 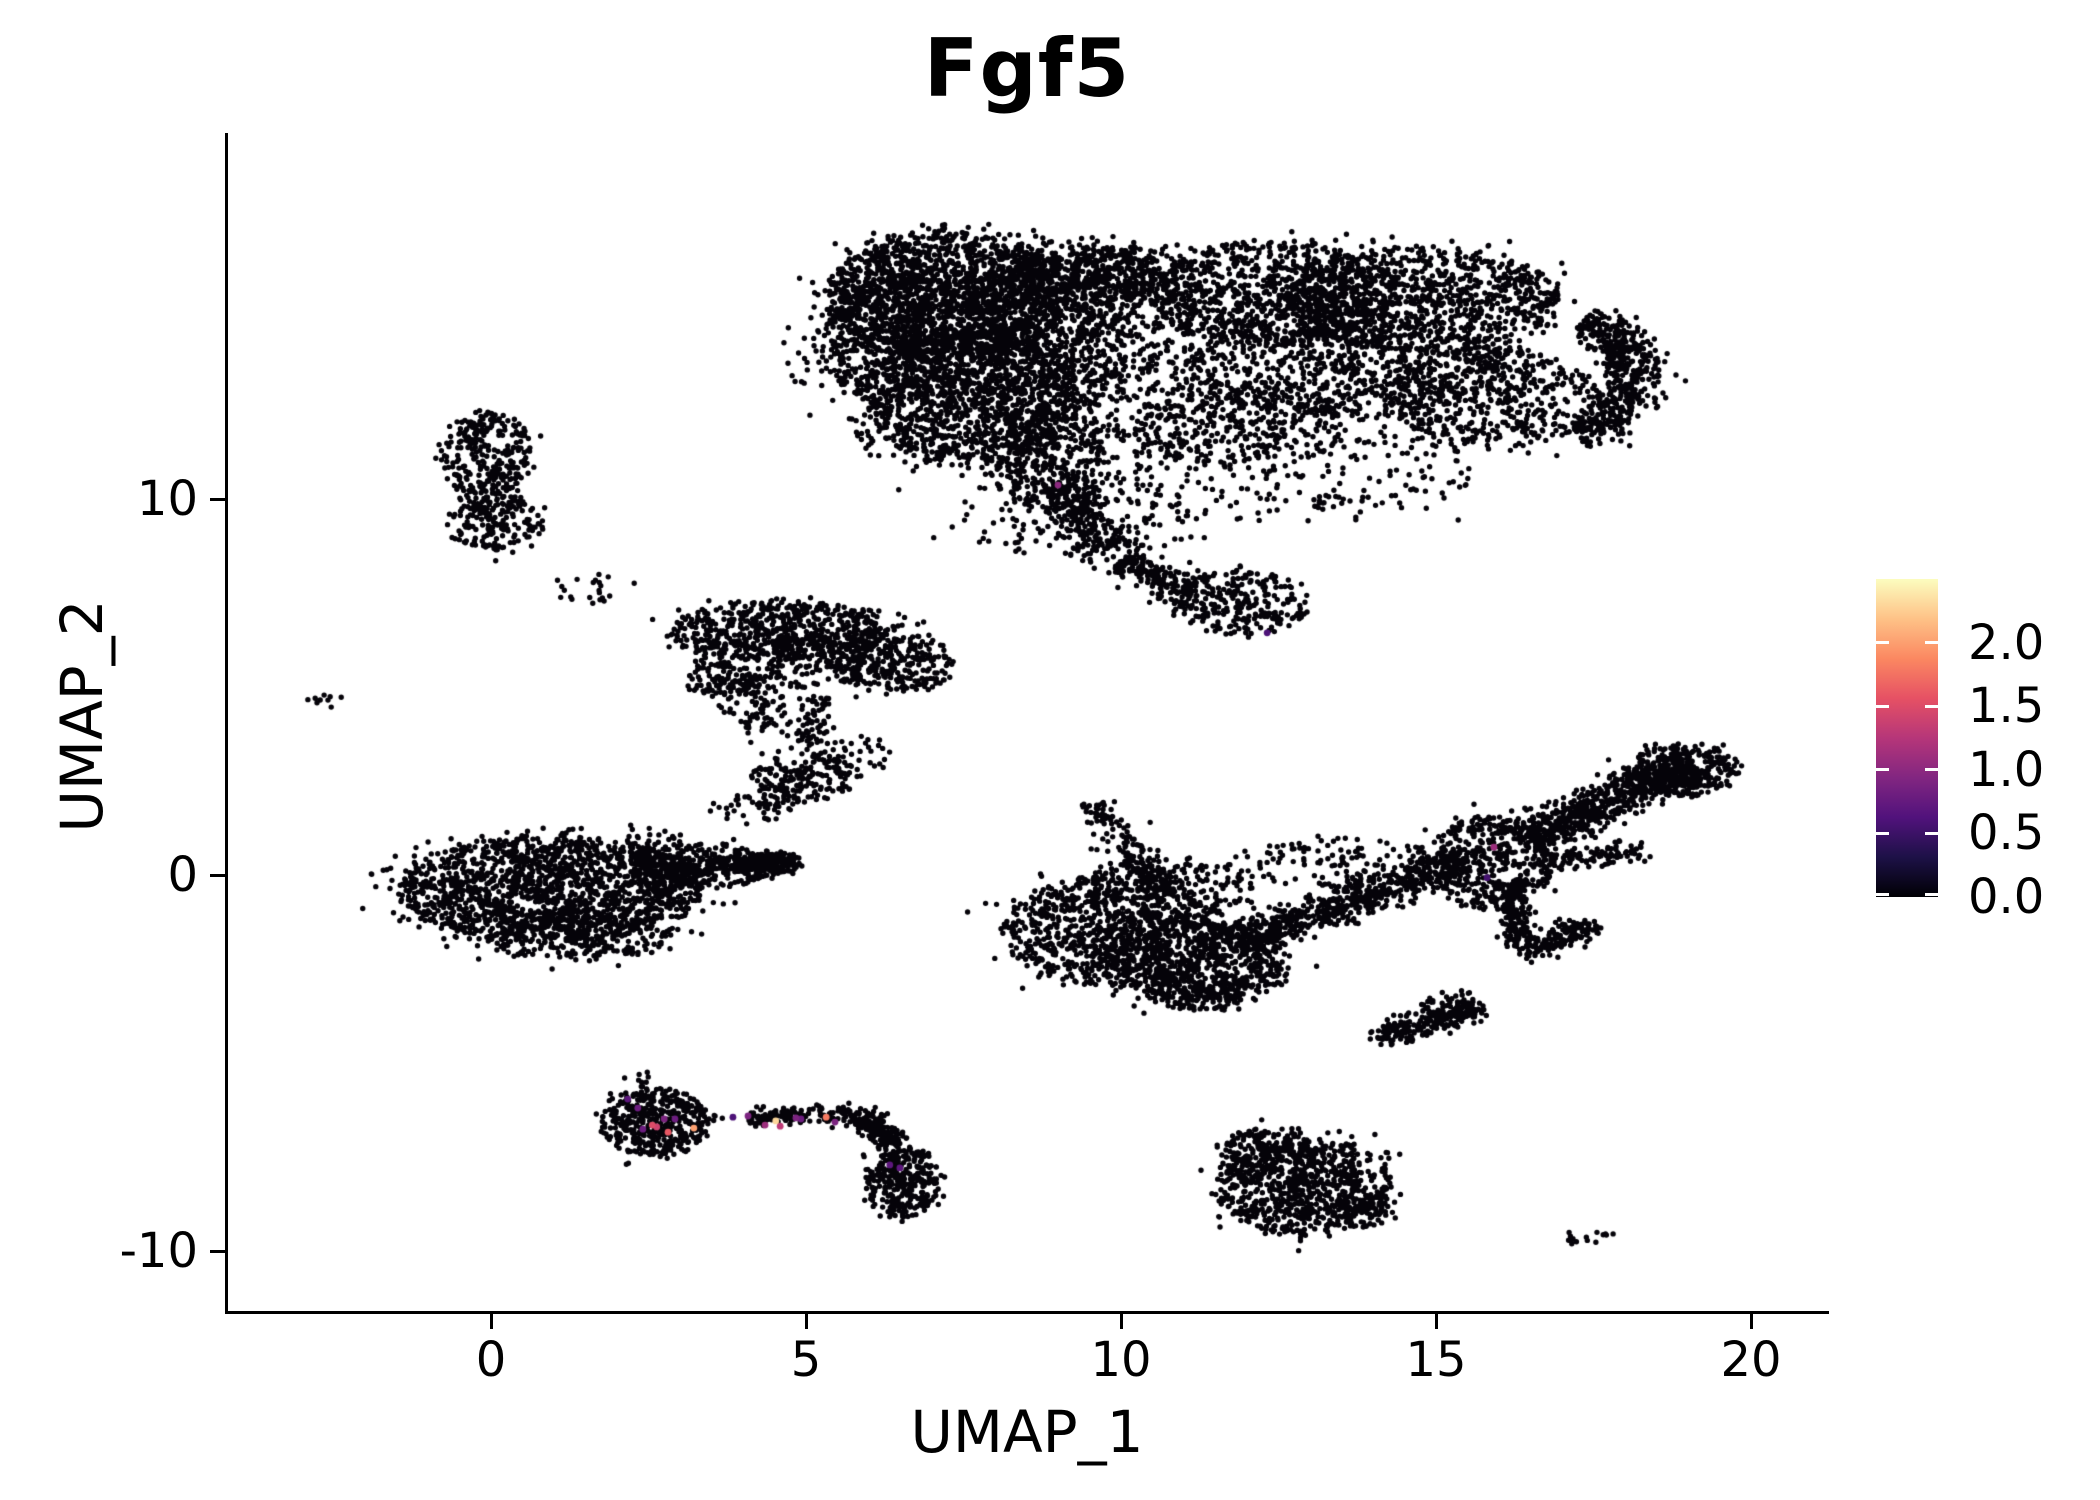 I want to click on x-axis-label: UMAP_1, so click(x=1027, y=1432).